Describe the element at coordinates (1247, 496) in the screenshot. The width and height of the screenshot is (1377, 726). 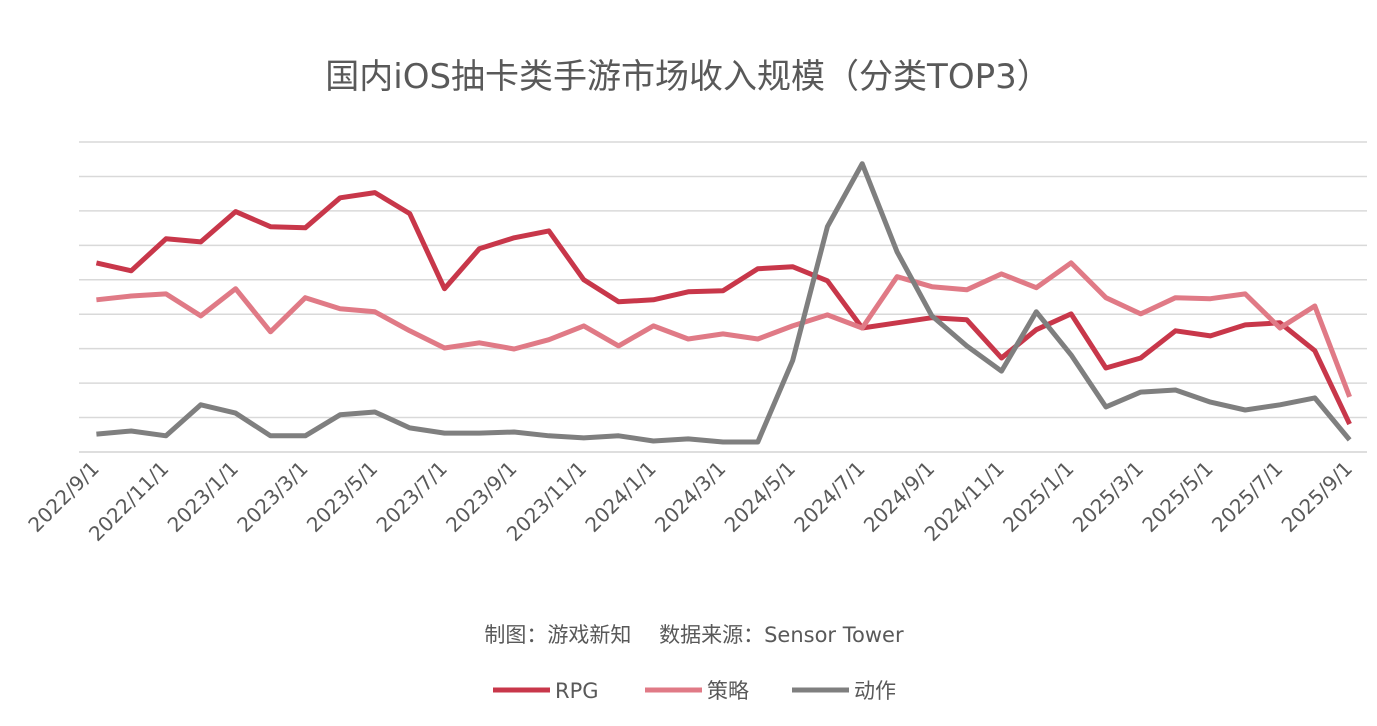
I see `x-tick-label: 2025/7/1` at that location.